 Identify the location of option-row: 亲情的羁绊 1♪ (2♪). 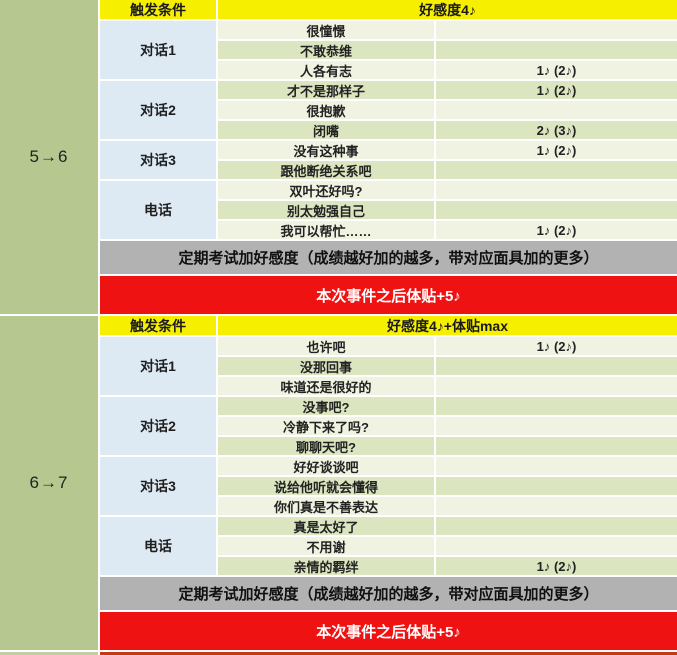
(447, 566).